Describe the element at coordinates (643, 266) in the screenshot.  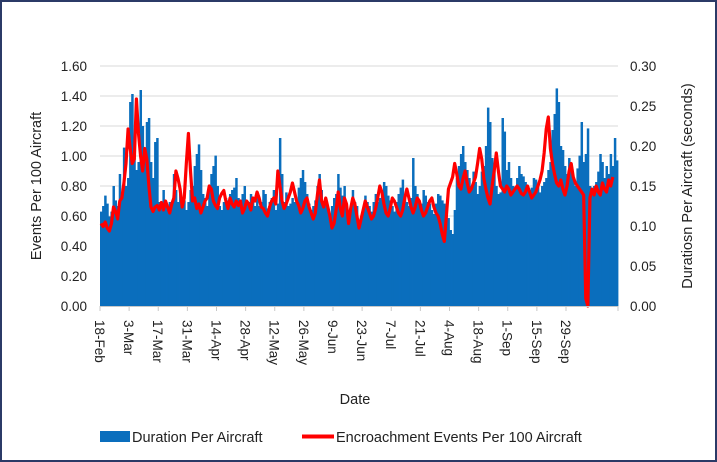
I see `right-y-tick-label: 0.05` at that location.